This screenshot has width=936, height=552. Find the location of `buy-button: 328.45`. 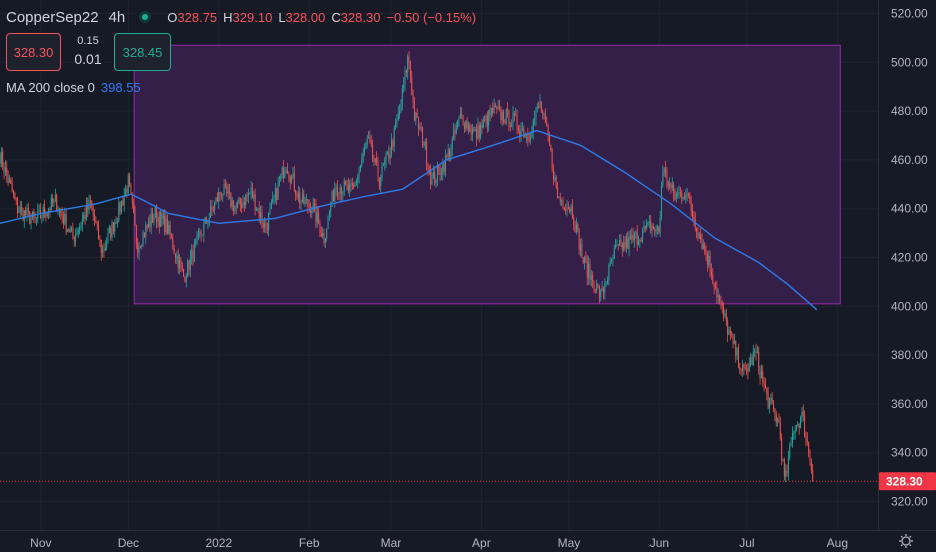

buy-button: 328.45 is located at coordinates (142, 52).